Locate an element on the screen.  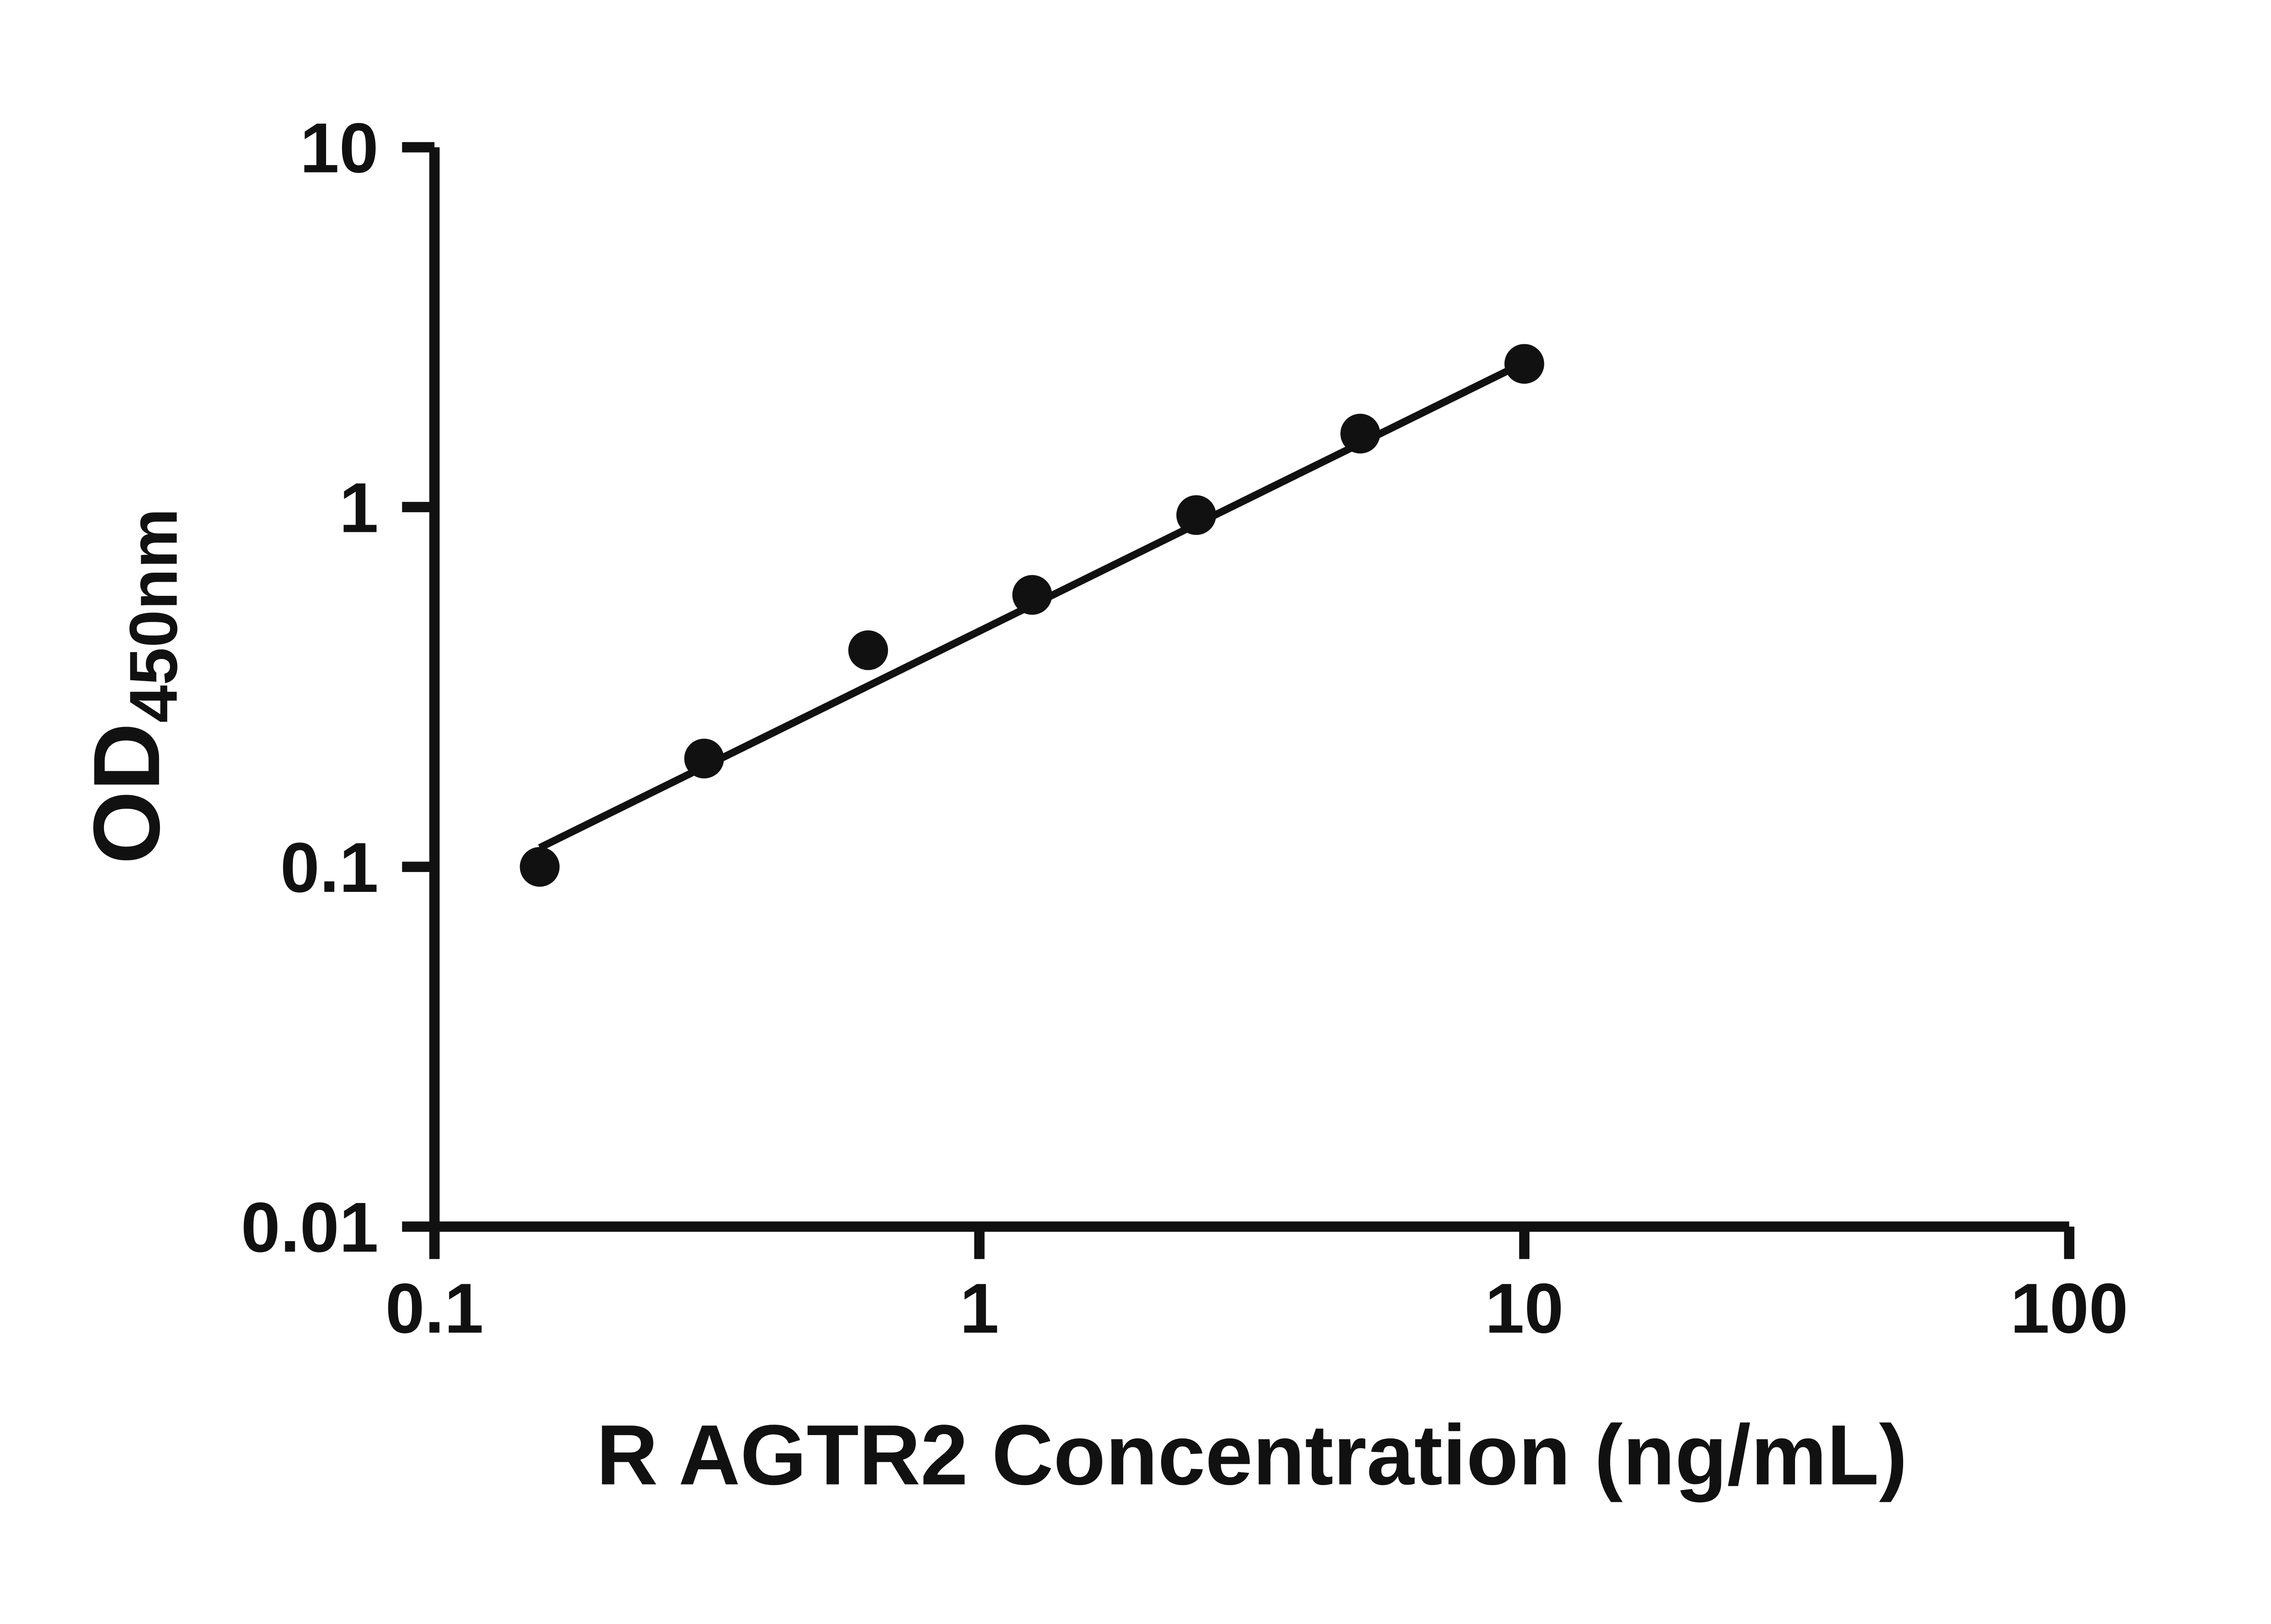
y-tick-label: 10 is located at coordinates (339, 147).